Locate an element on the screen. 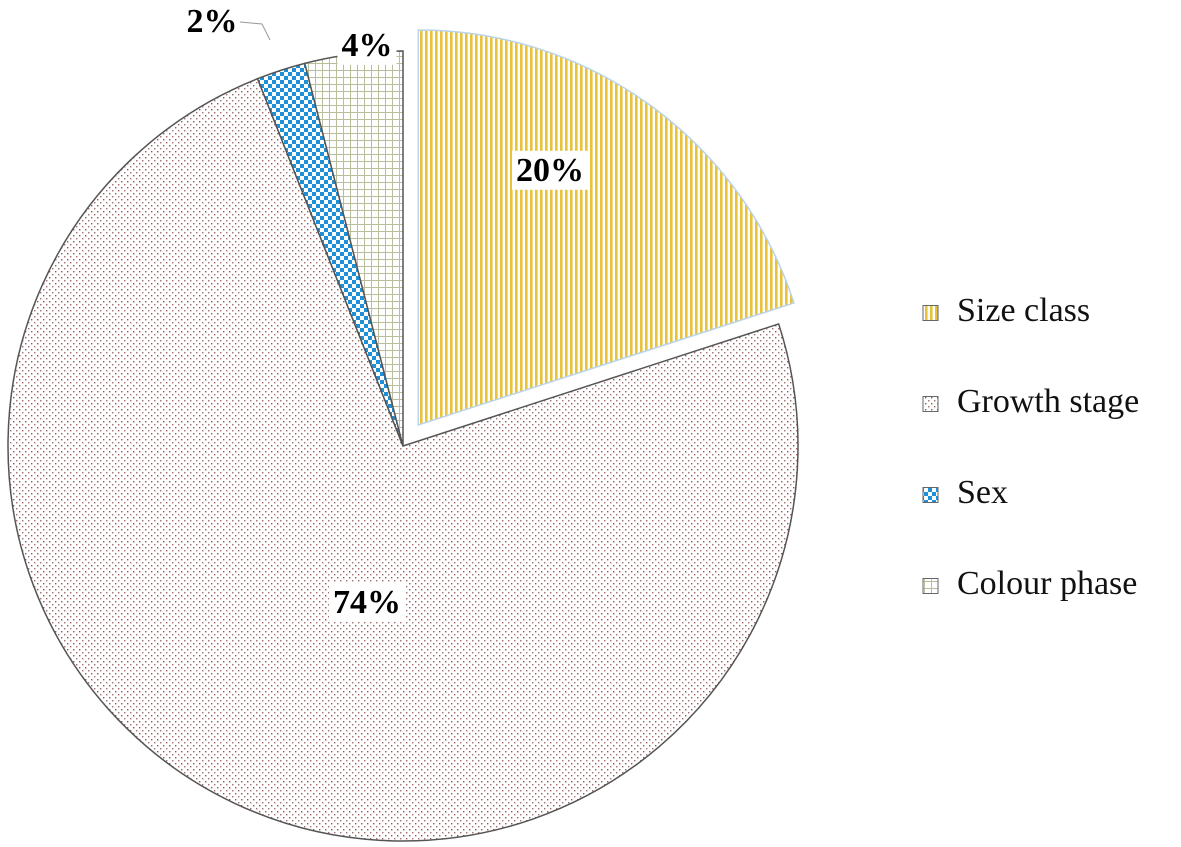 This screenshot has height=847, width=1181. legend-item-sex: Sex is located at coordinates (965, 492).